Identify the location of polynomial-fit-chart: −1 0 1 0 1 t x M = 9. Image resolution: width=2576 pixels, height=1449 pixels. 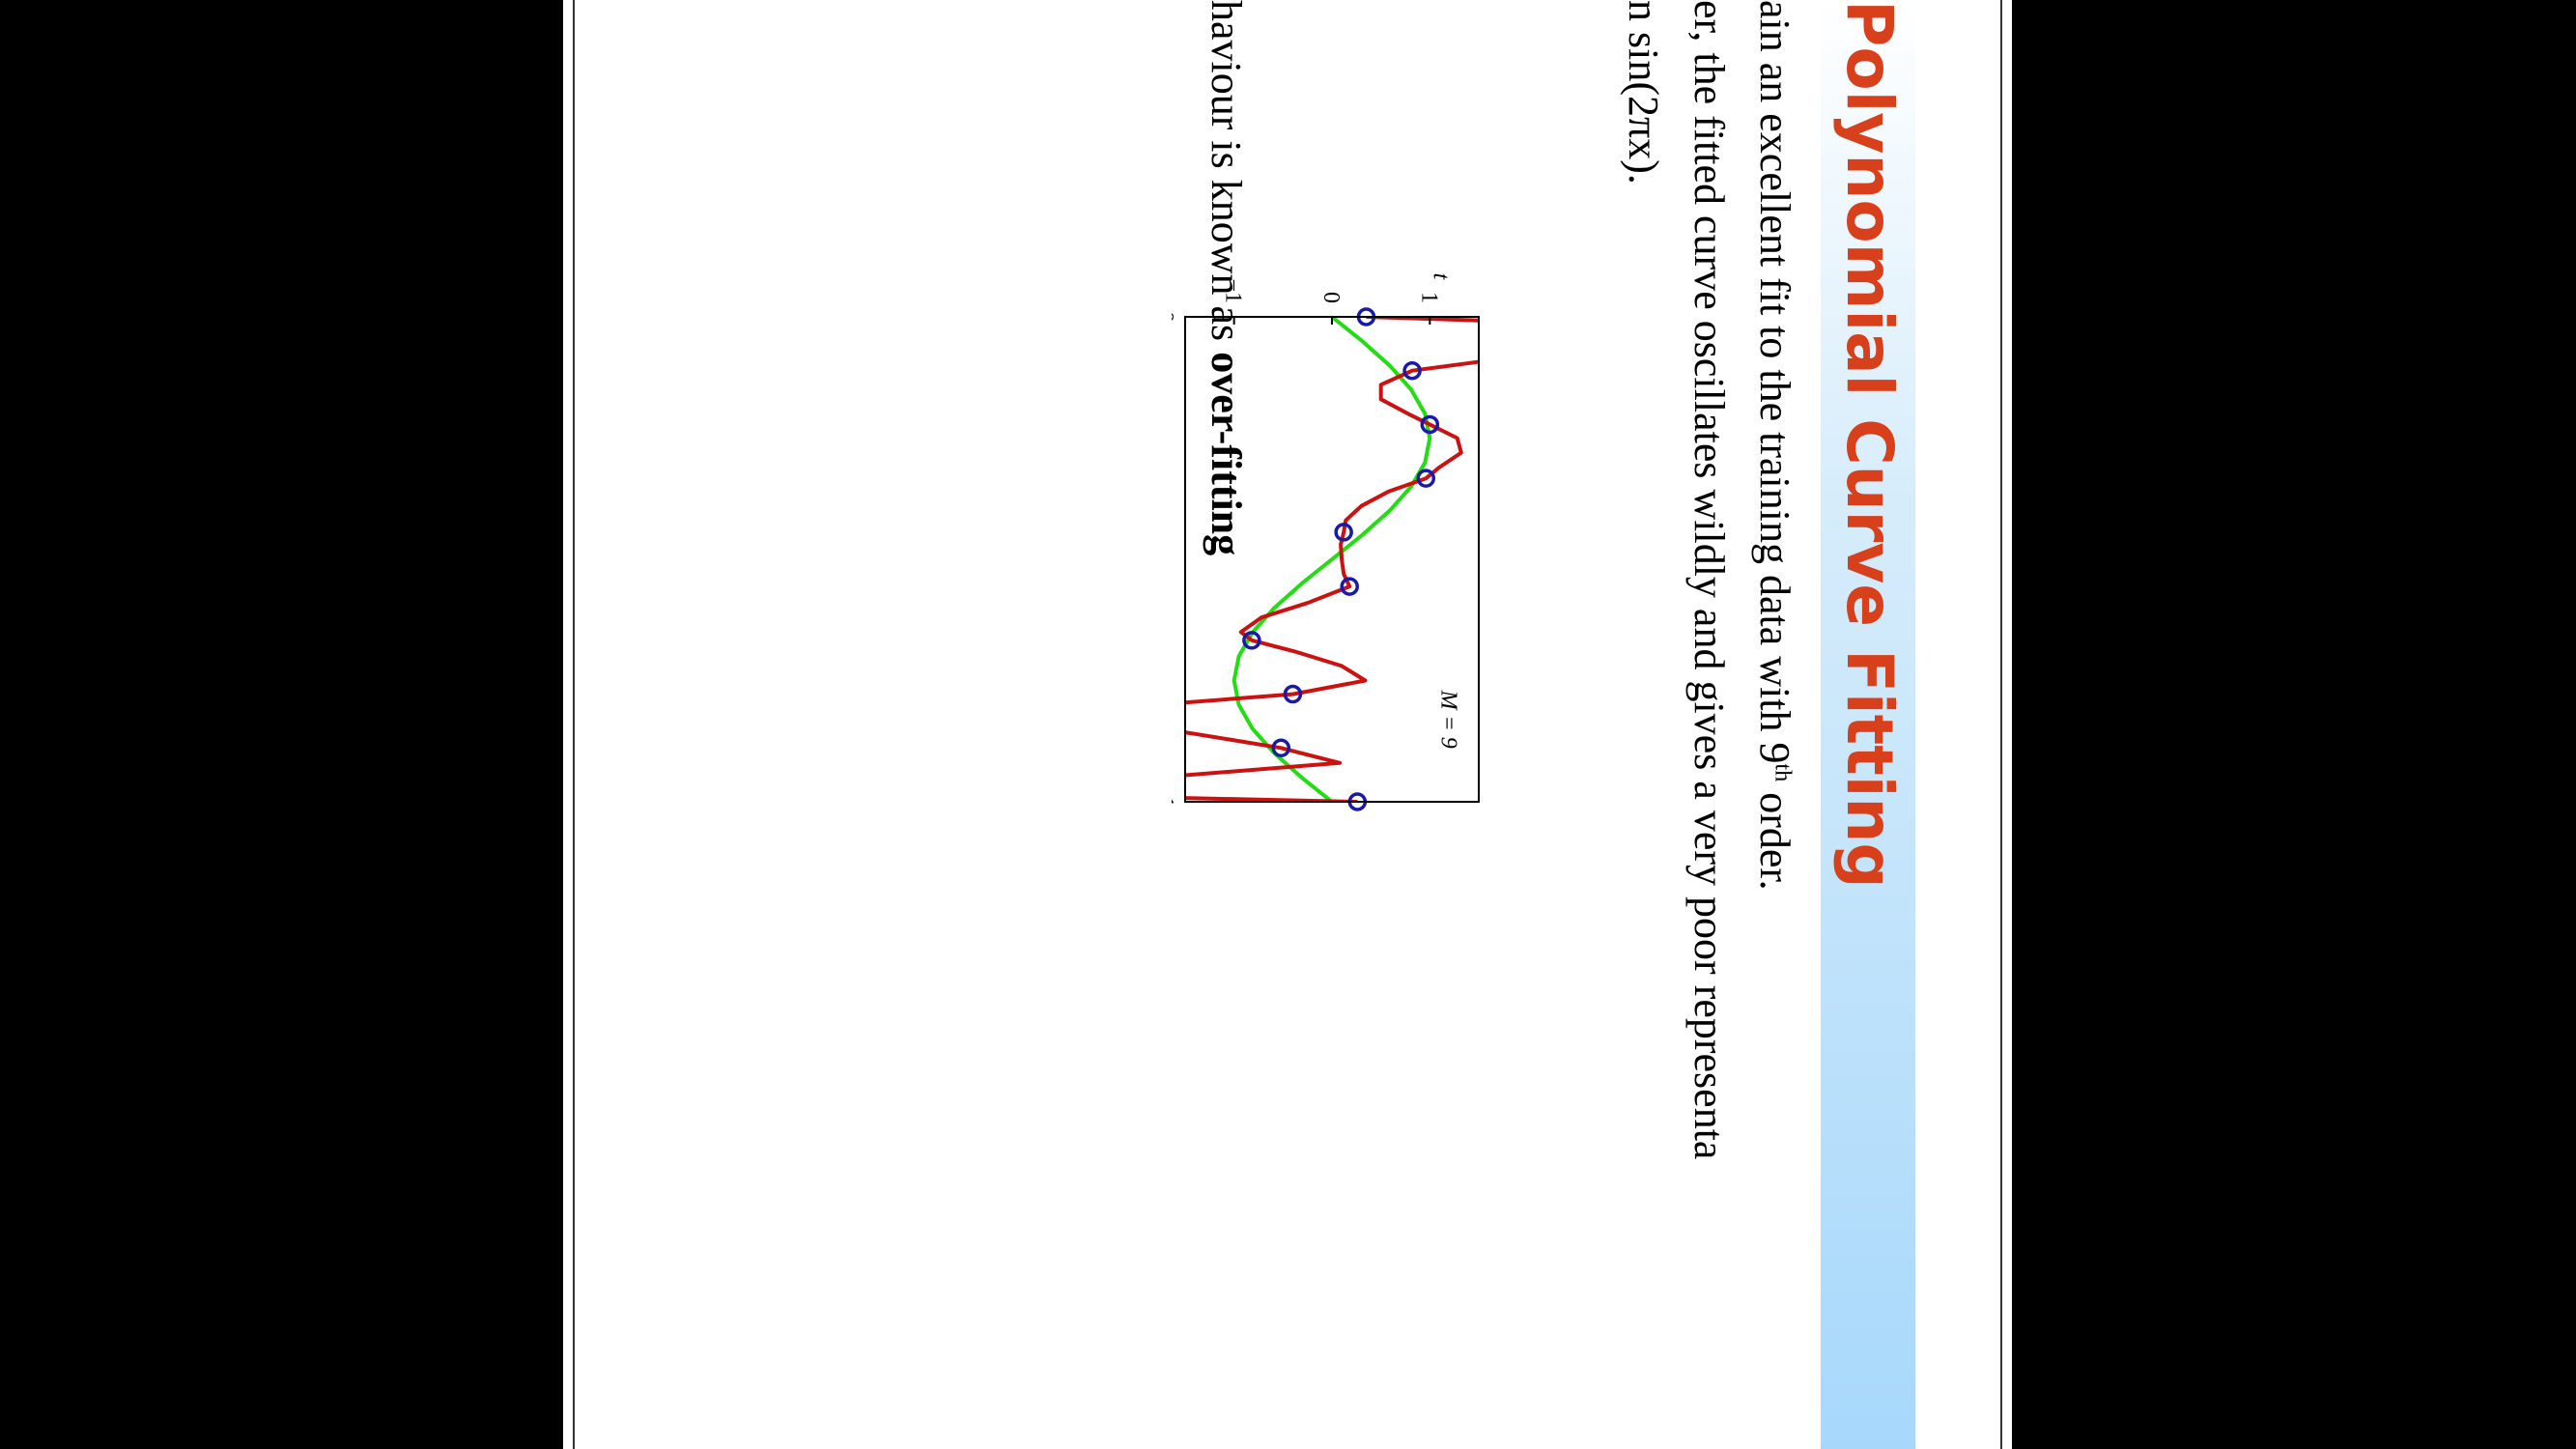
(1326, 542).